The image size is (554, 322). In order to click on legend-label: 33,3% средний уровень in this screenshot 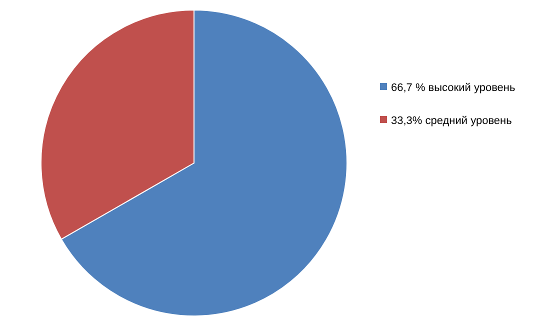, I will do `click(451, 120)`.